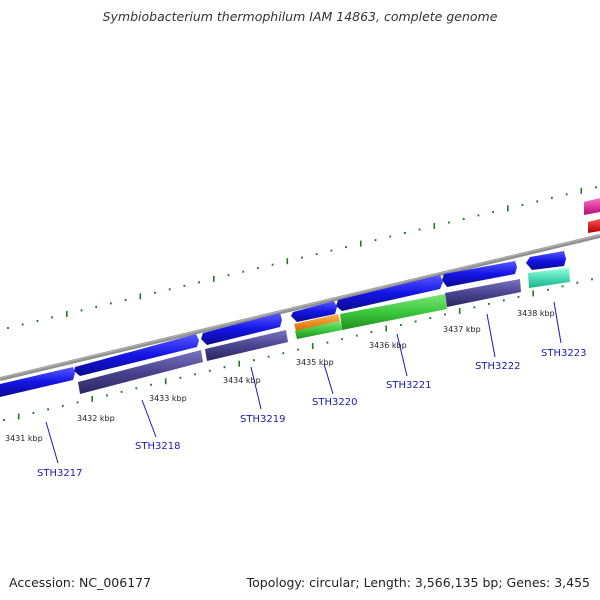 This screenshot has width=600, height=600. What do you see at coordinates (157, 446) in the screenshot?
I see `gene-label-sth3218: STH3218` at bounding box center [157, 446].